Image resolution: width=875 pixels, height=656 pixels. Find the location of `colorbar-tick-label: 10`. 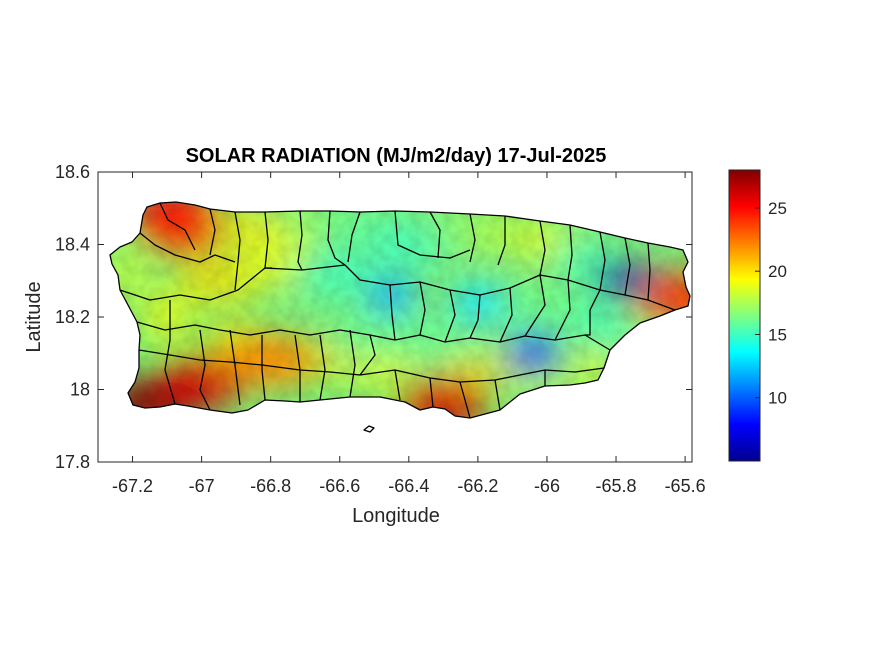

colorbar-tick-label: 10 is located at coordinates (777, 398).